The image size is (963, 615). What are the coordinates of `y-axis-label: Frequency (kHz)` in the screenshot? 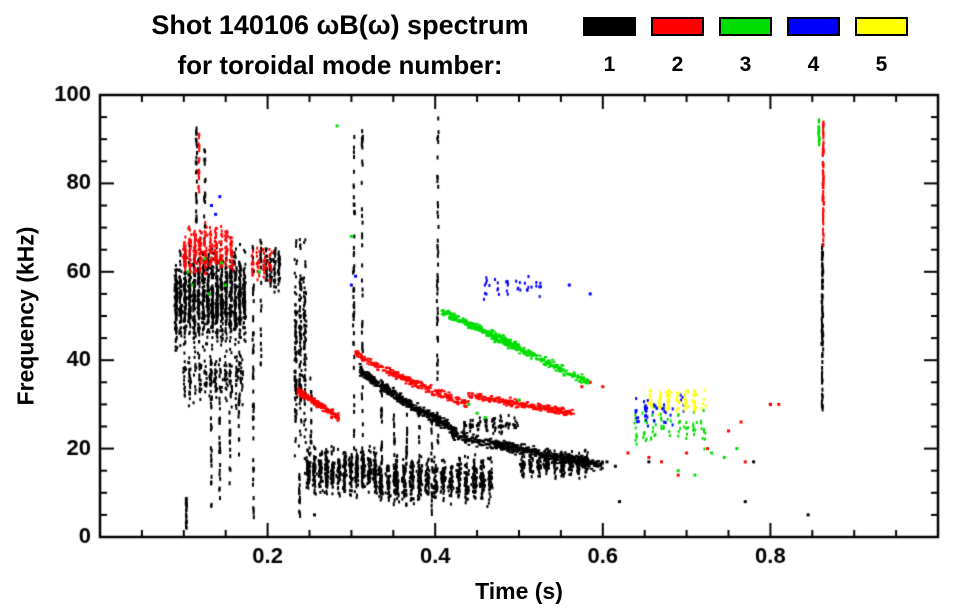 It's located at (25, 316).